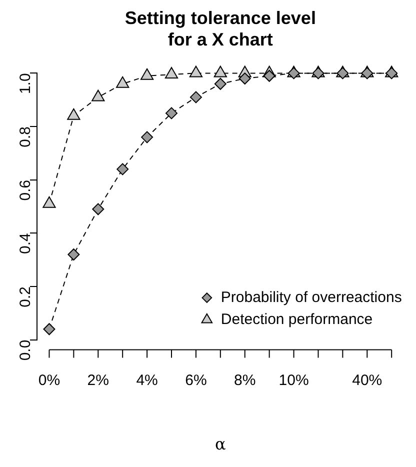 Image resolution: width=416 pixels, height=467 pixels. Describe the element at coordinates (25, 137) in the screenshot. I see `y-tick-label: 0.8` at that location.